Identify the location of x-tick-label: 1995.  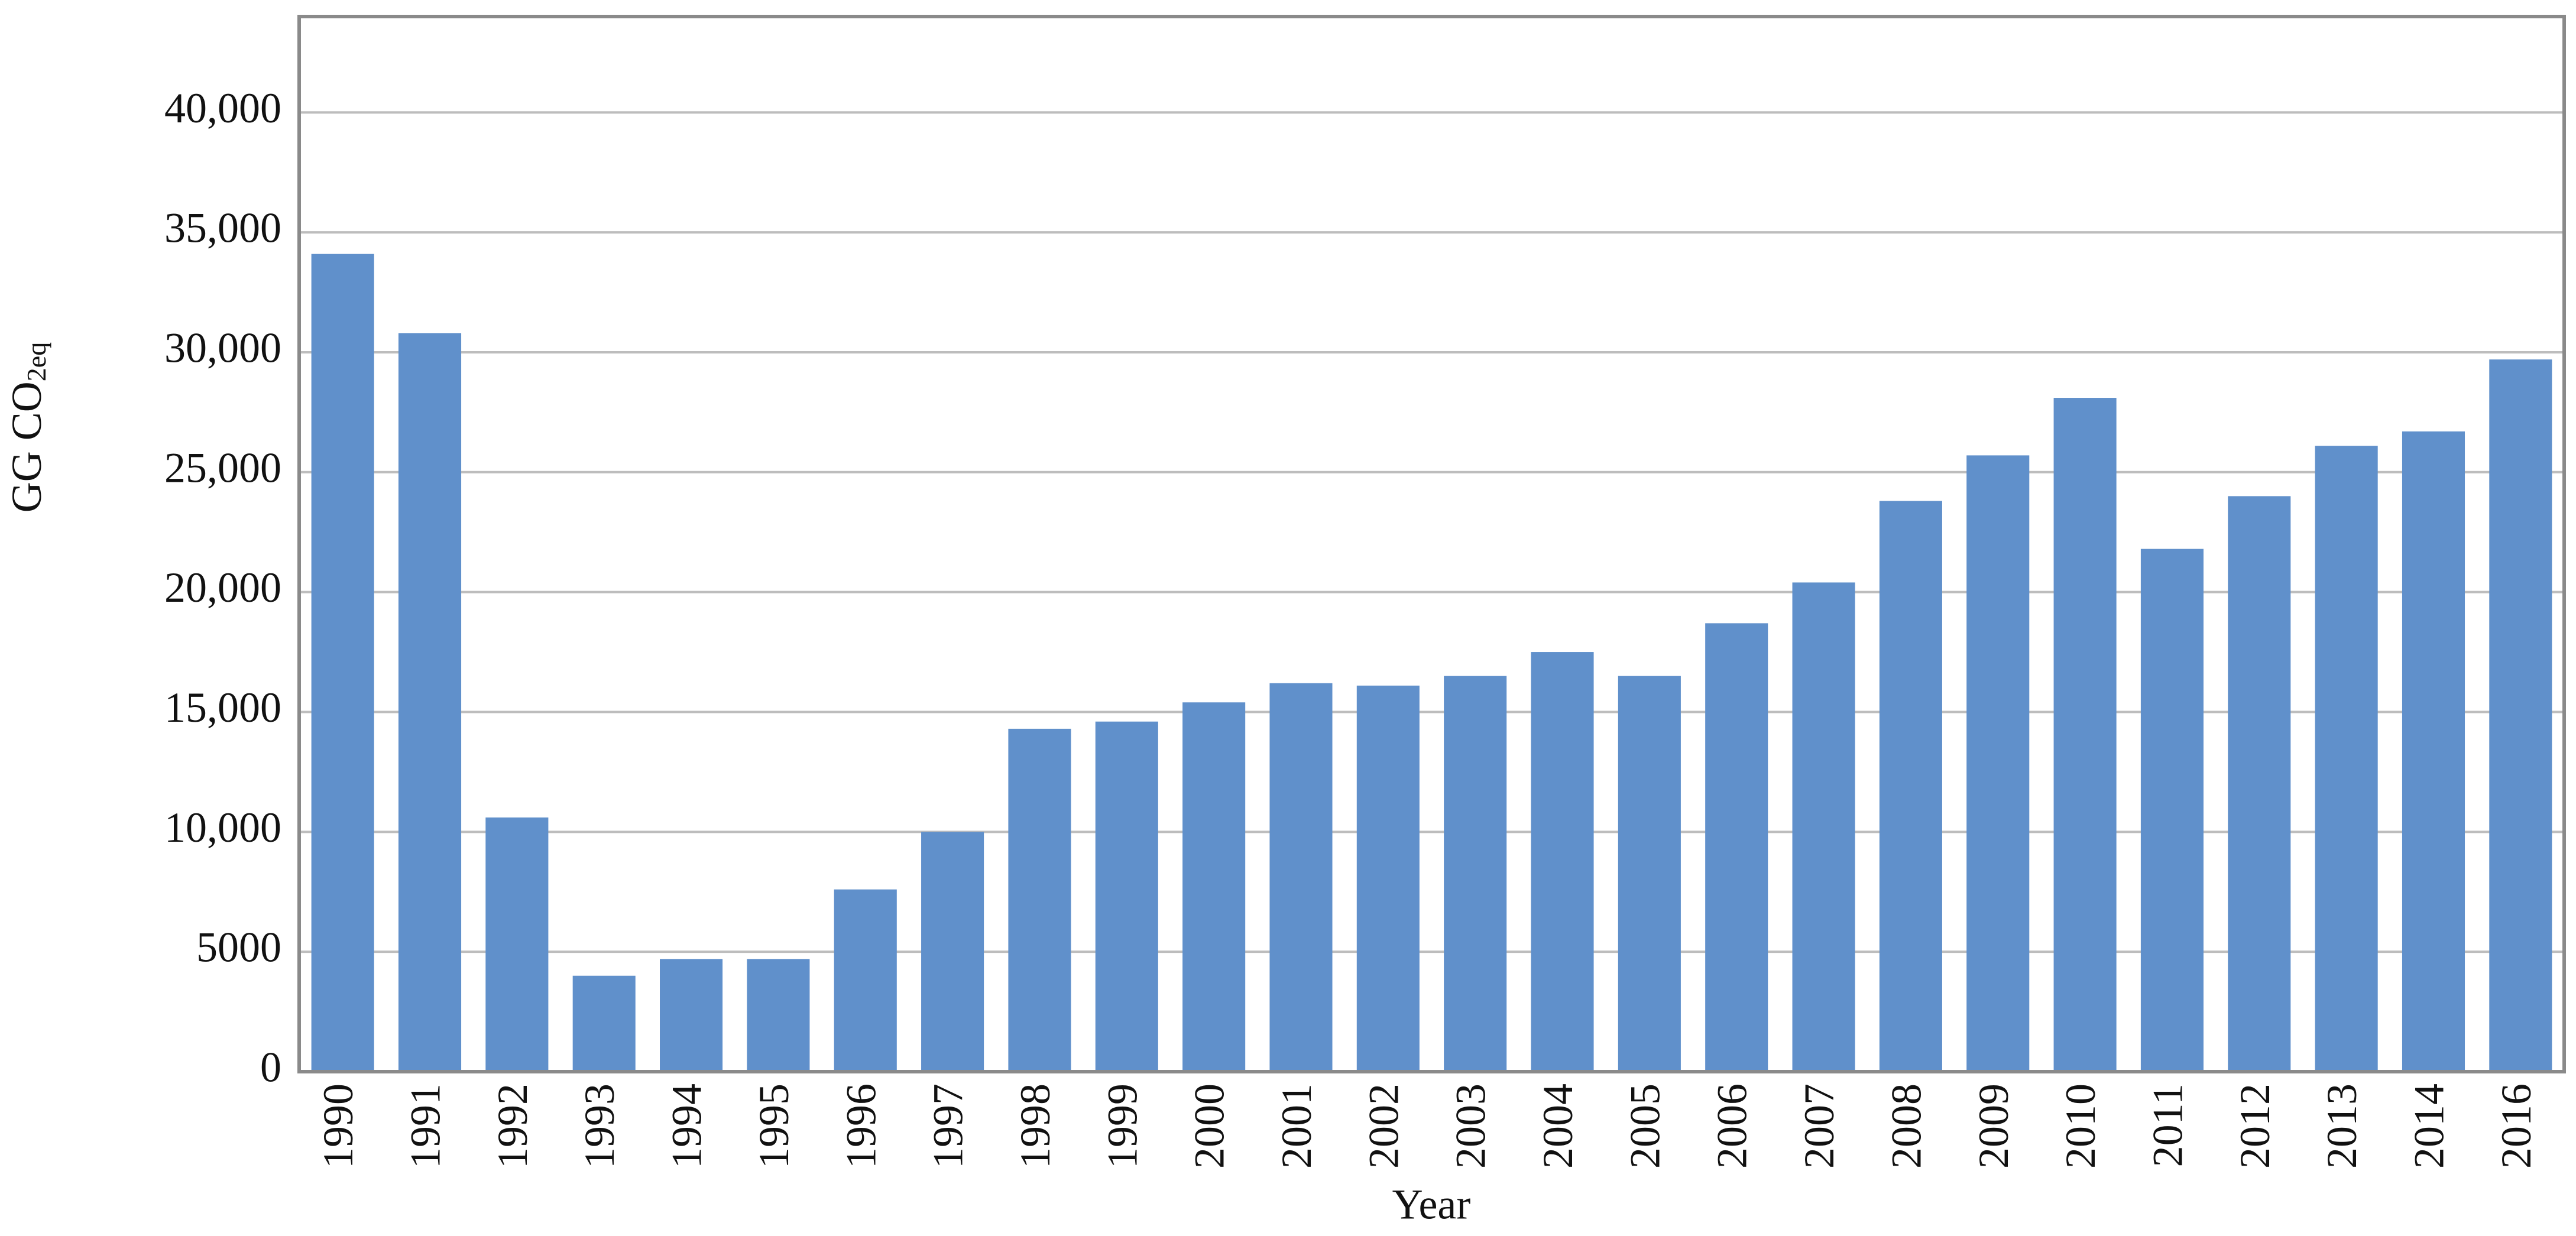
(774, 1126).